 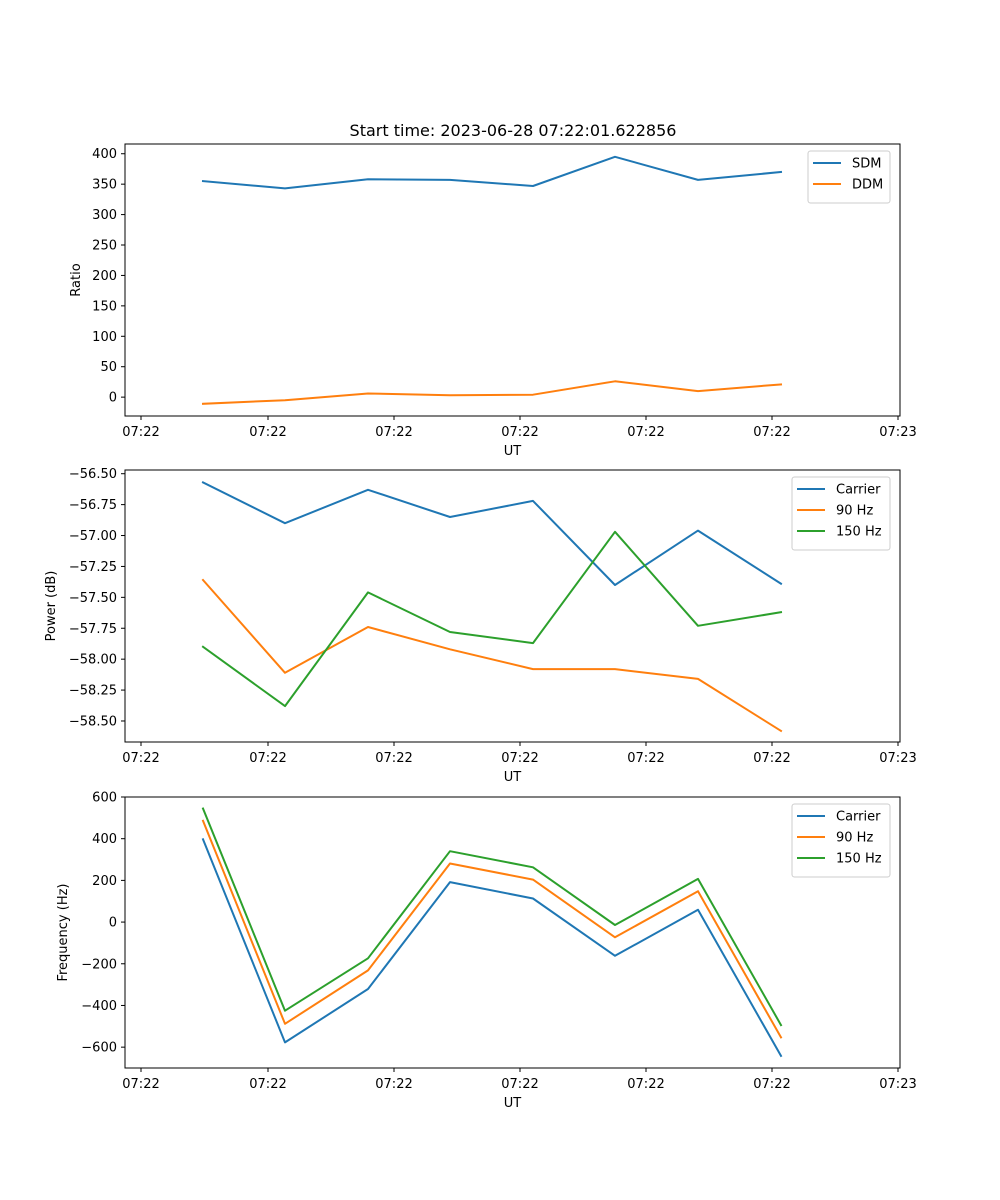 What do you see at coordinates (104, 246) in the screenshot?
I see `y-tick-label: 250` at bounding box center [104, 246].